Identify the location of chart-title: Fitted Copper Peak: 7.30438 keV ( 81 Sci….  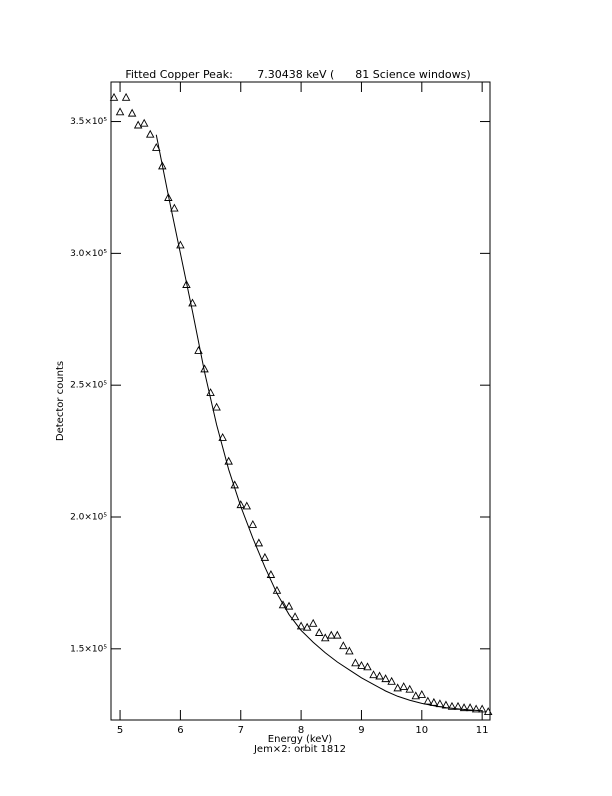
(297, 74).